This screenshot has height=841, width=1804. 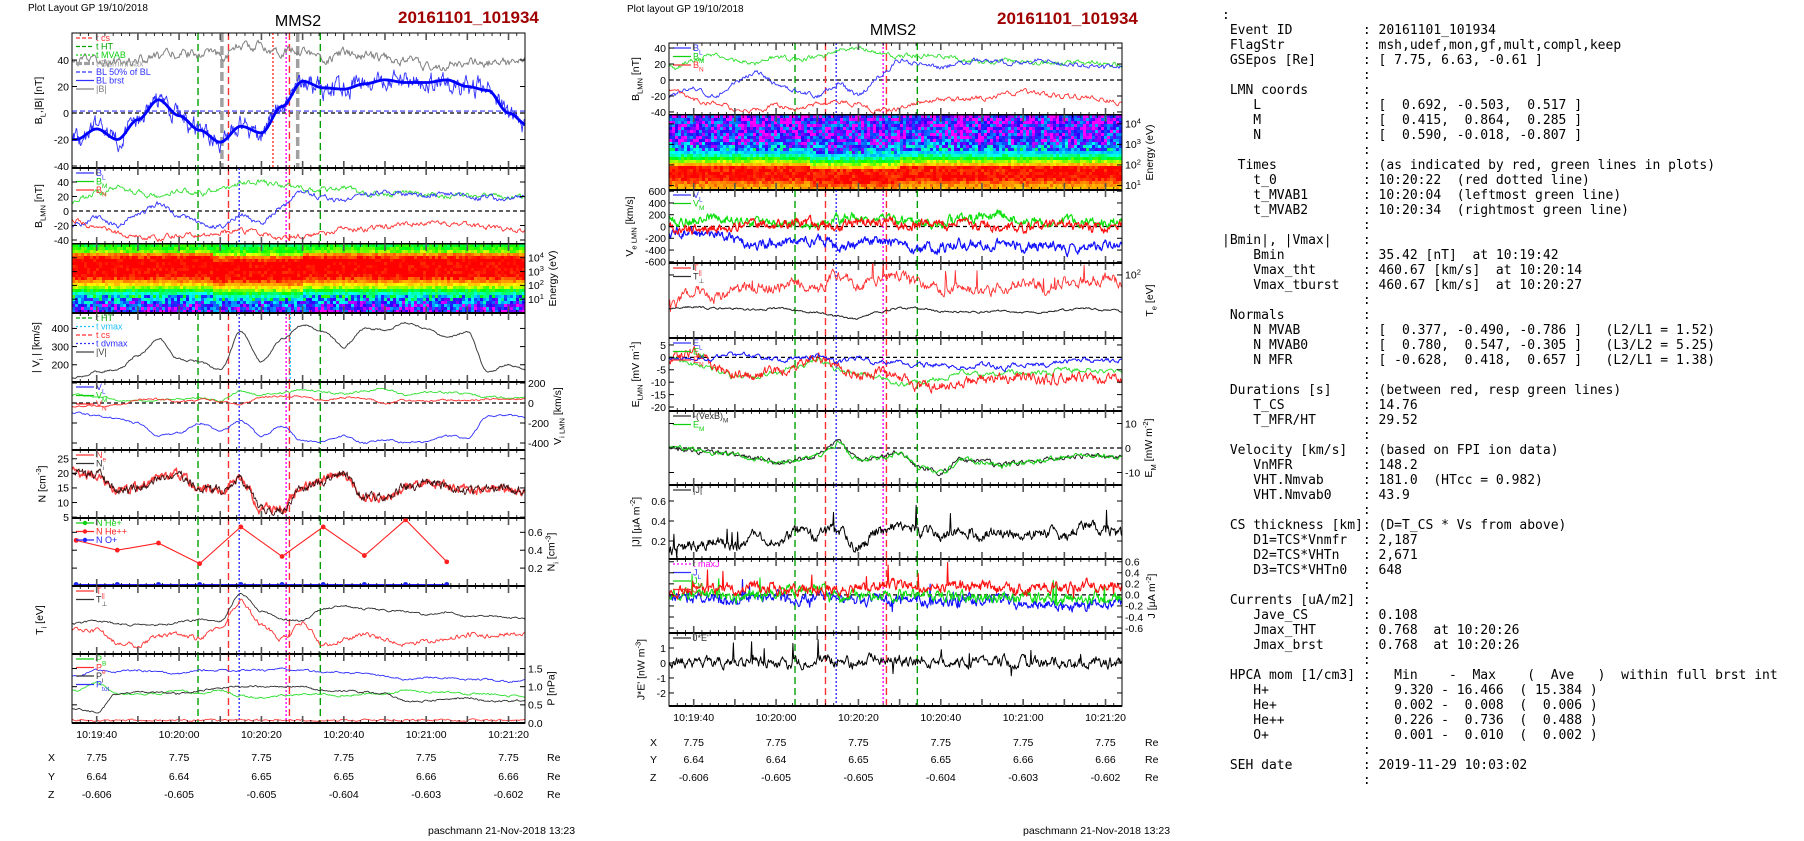 What do you see at coordinates (123, 72) in the screenshot?
I see `label-part: BL 50% of BL` at bounding box center [123, 72].